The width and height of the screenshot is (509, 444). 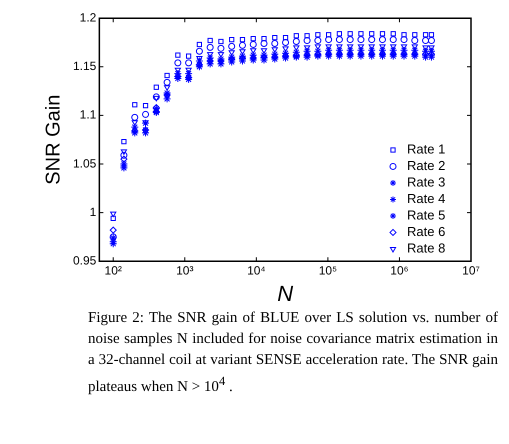 What do you see at coordinates (84, 66) in the screenshot?
I see `y-tick-label: 1.15` at bounding box center [84, 66].